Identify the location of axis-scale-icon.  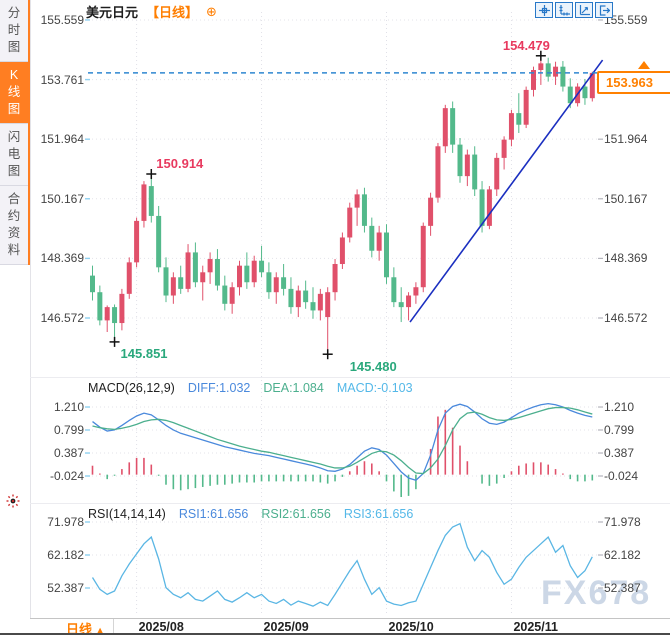
(564, 10).